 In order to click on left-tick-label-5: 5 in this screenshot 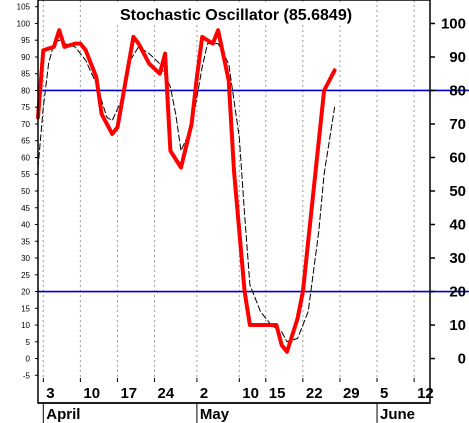, I will do `click(28, 342)`.